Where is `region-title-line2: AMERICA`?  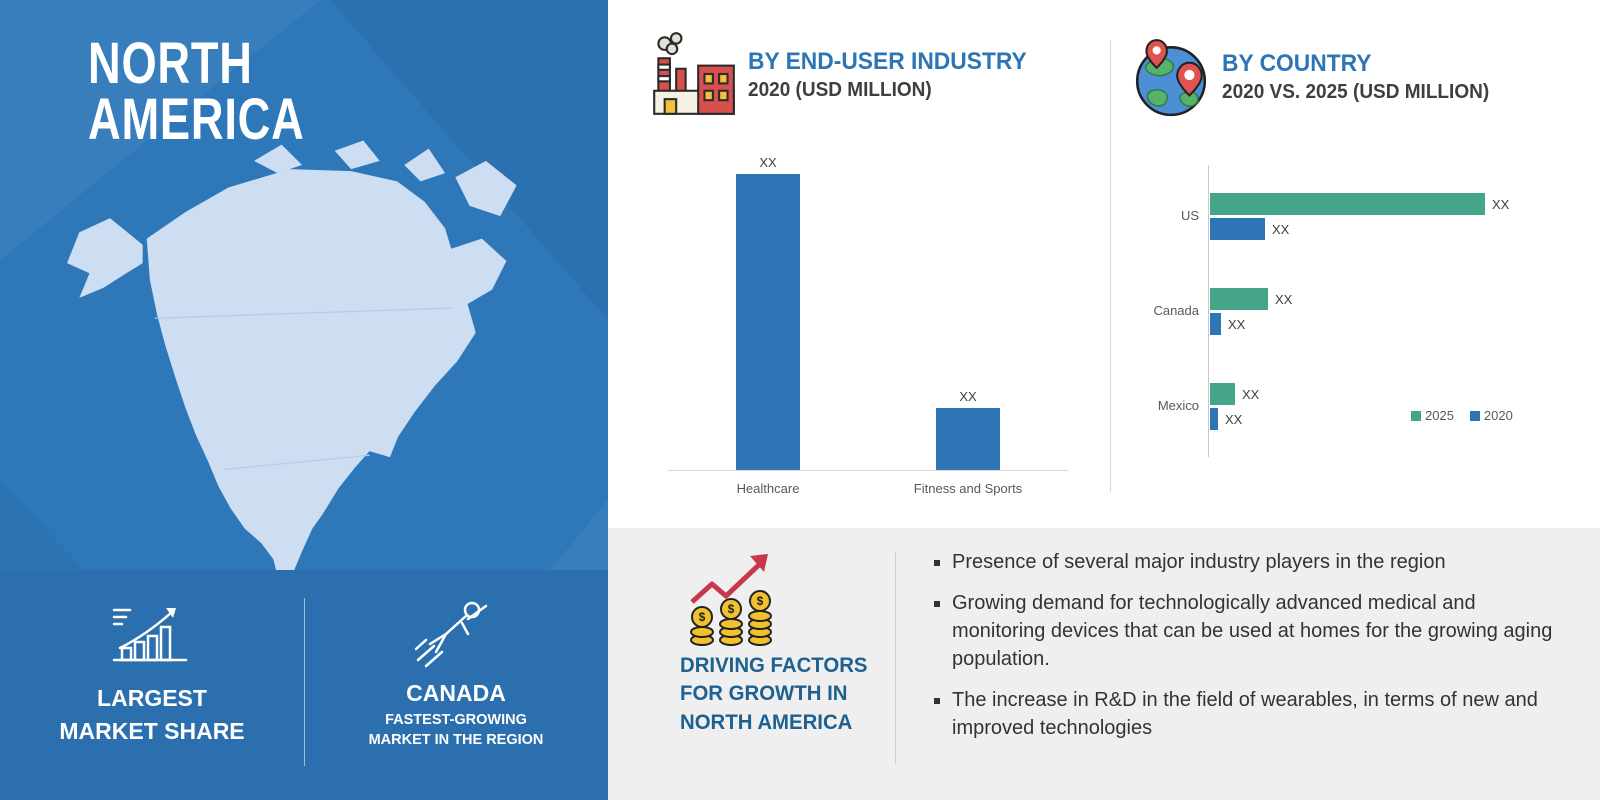
region-title-line2: AMERICA is located at coordinates (196, 120).